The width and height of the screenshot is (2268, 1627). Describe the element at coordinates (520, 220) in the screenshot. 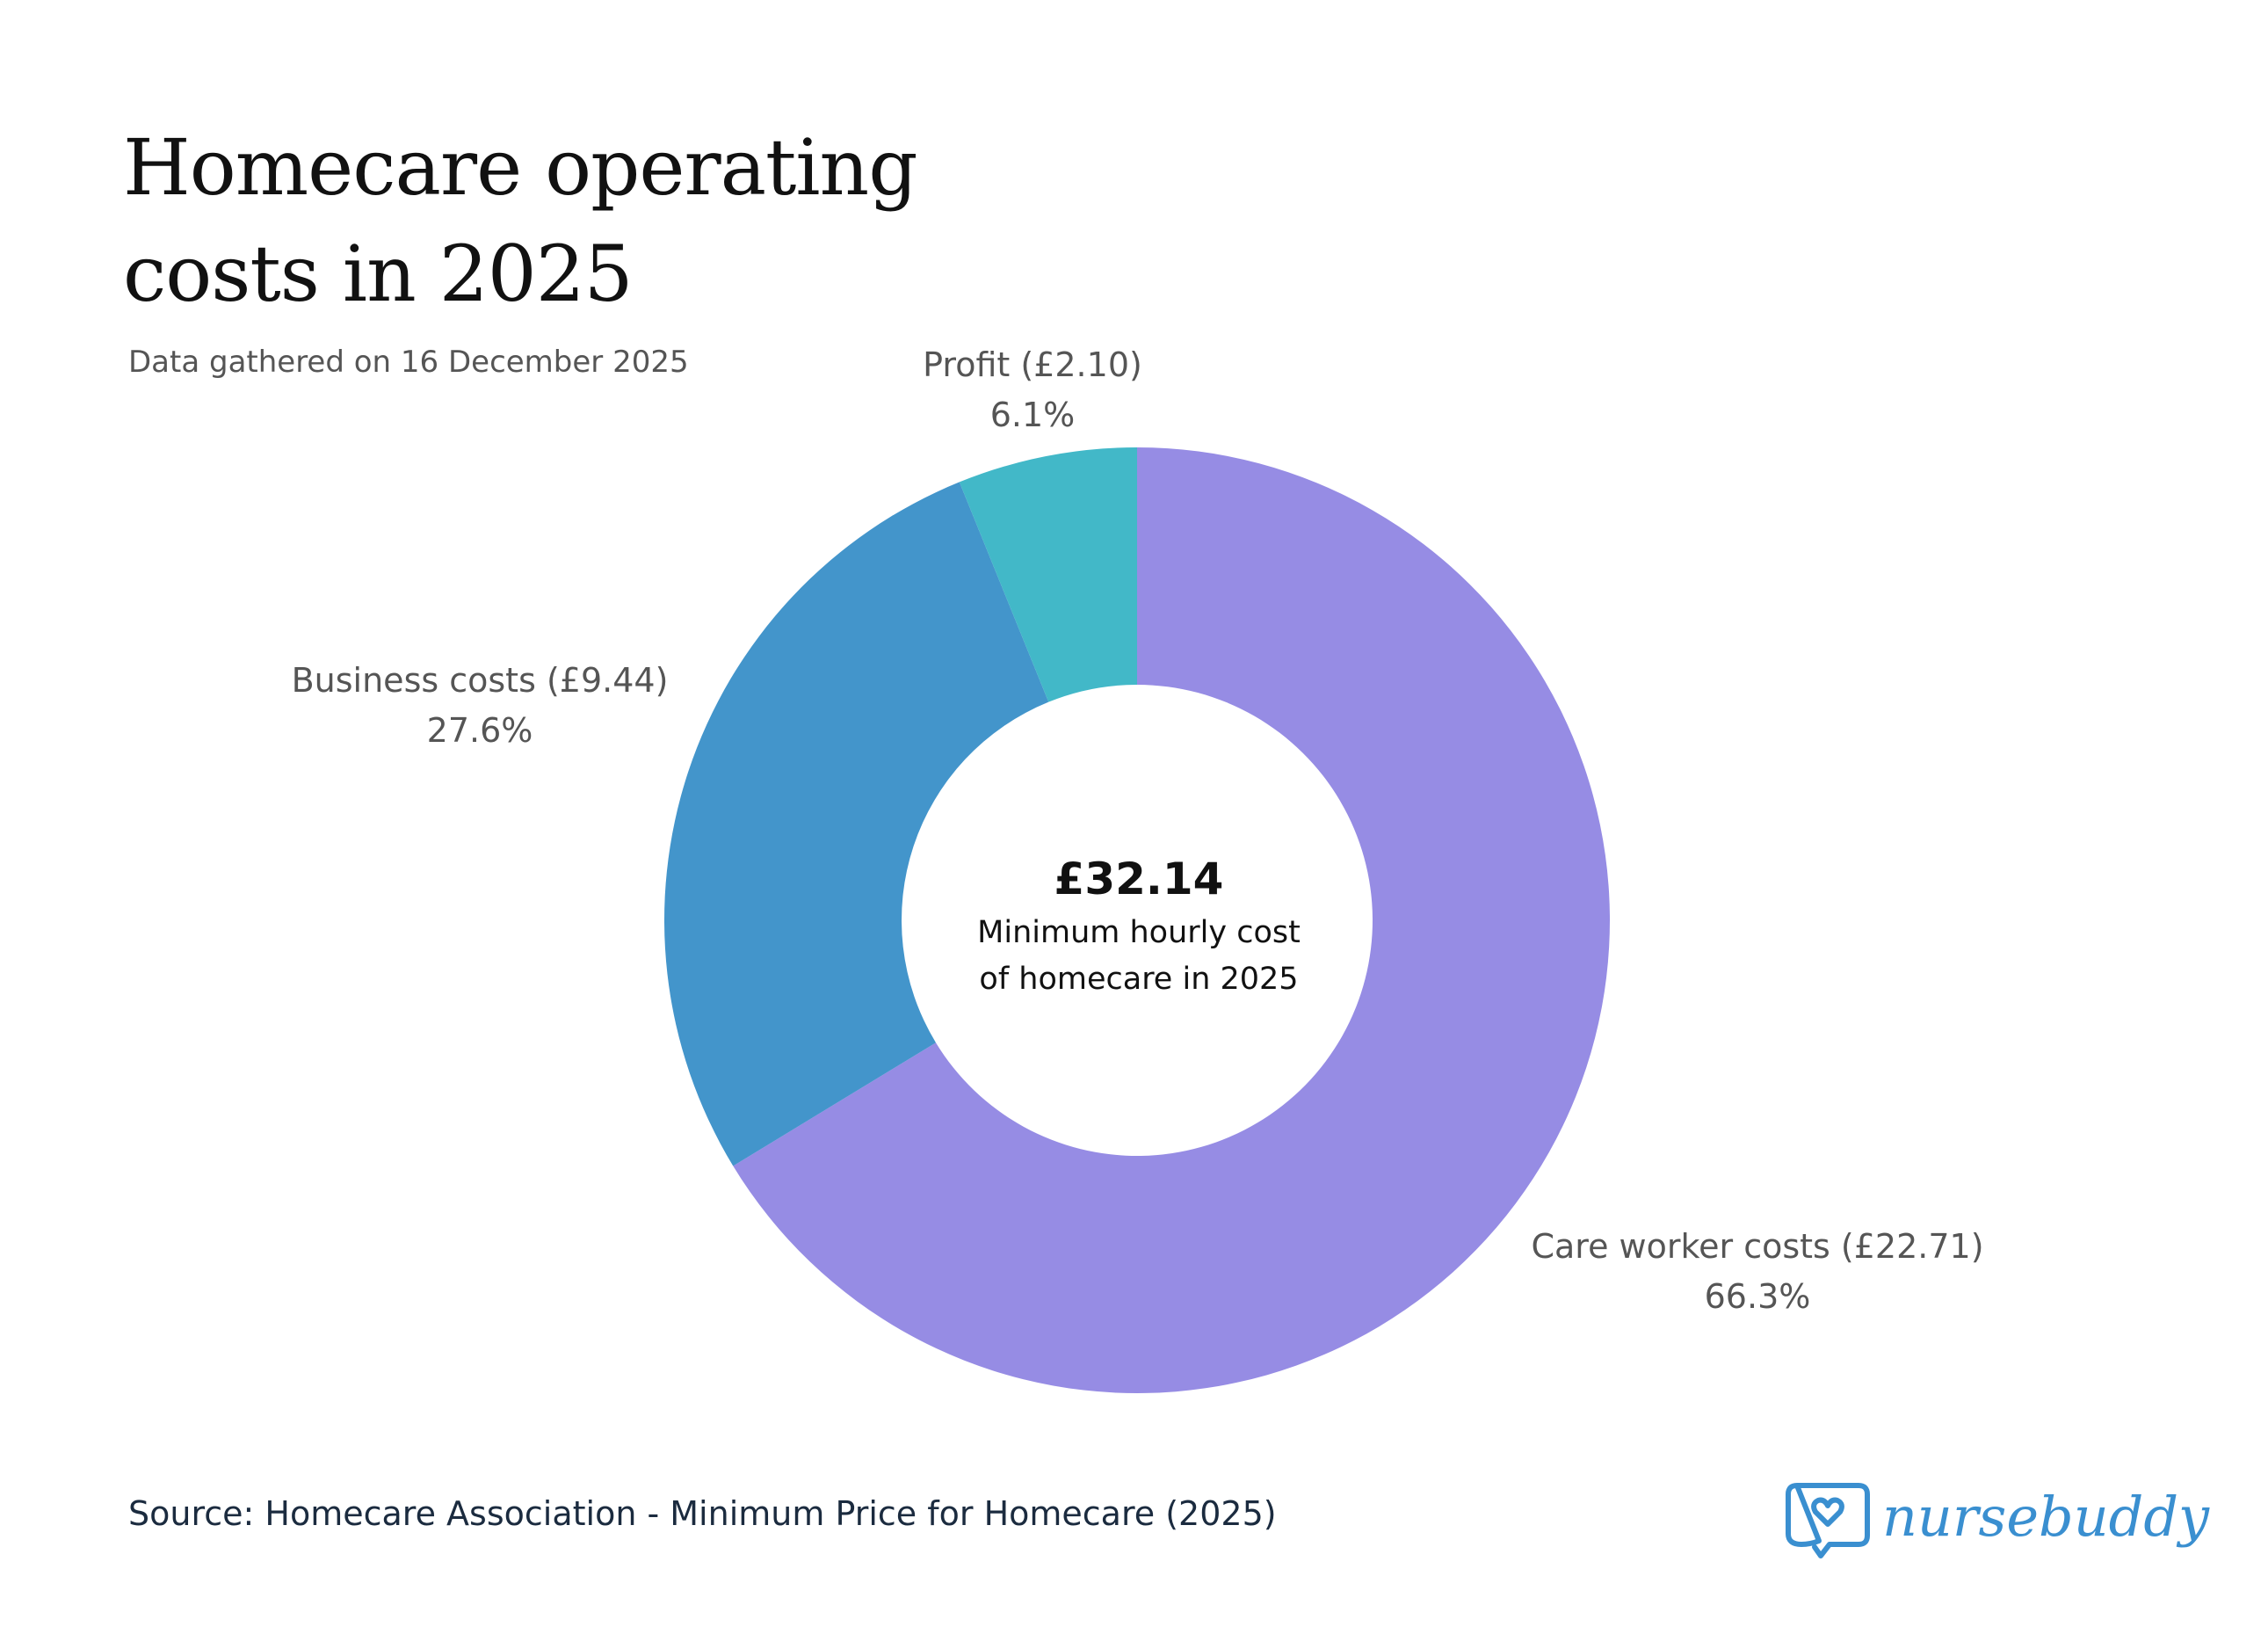

I see `chart-title: Homecare operating costs in 2025` at that location.